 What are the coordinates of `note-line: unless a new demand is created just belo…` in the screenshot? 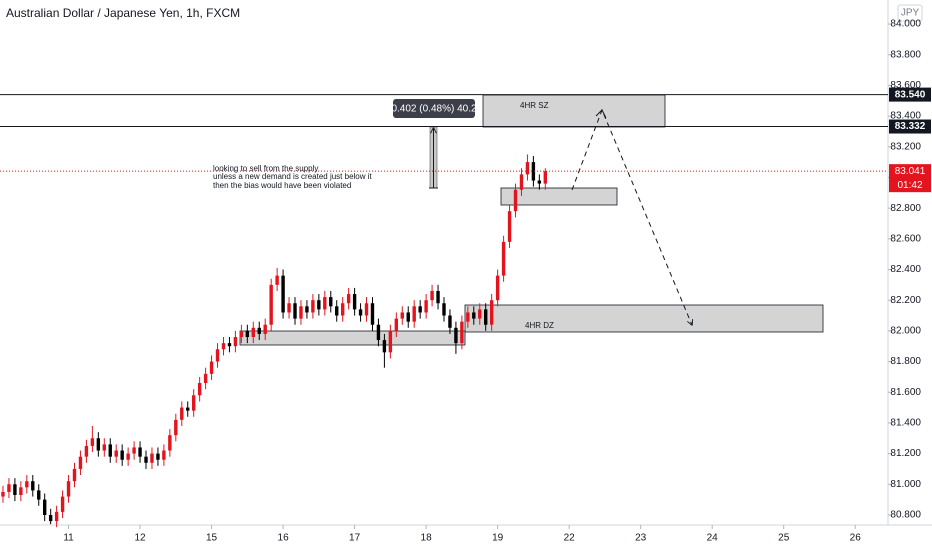 It's located at (293, 176).